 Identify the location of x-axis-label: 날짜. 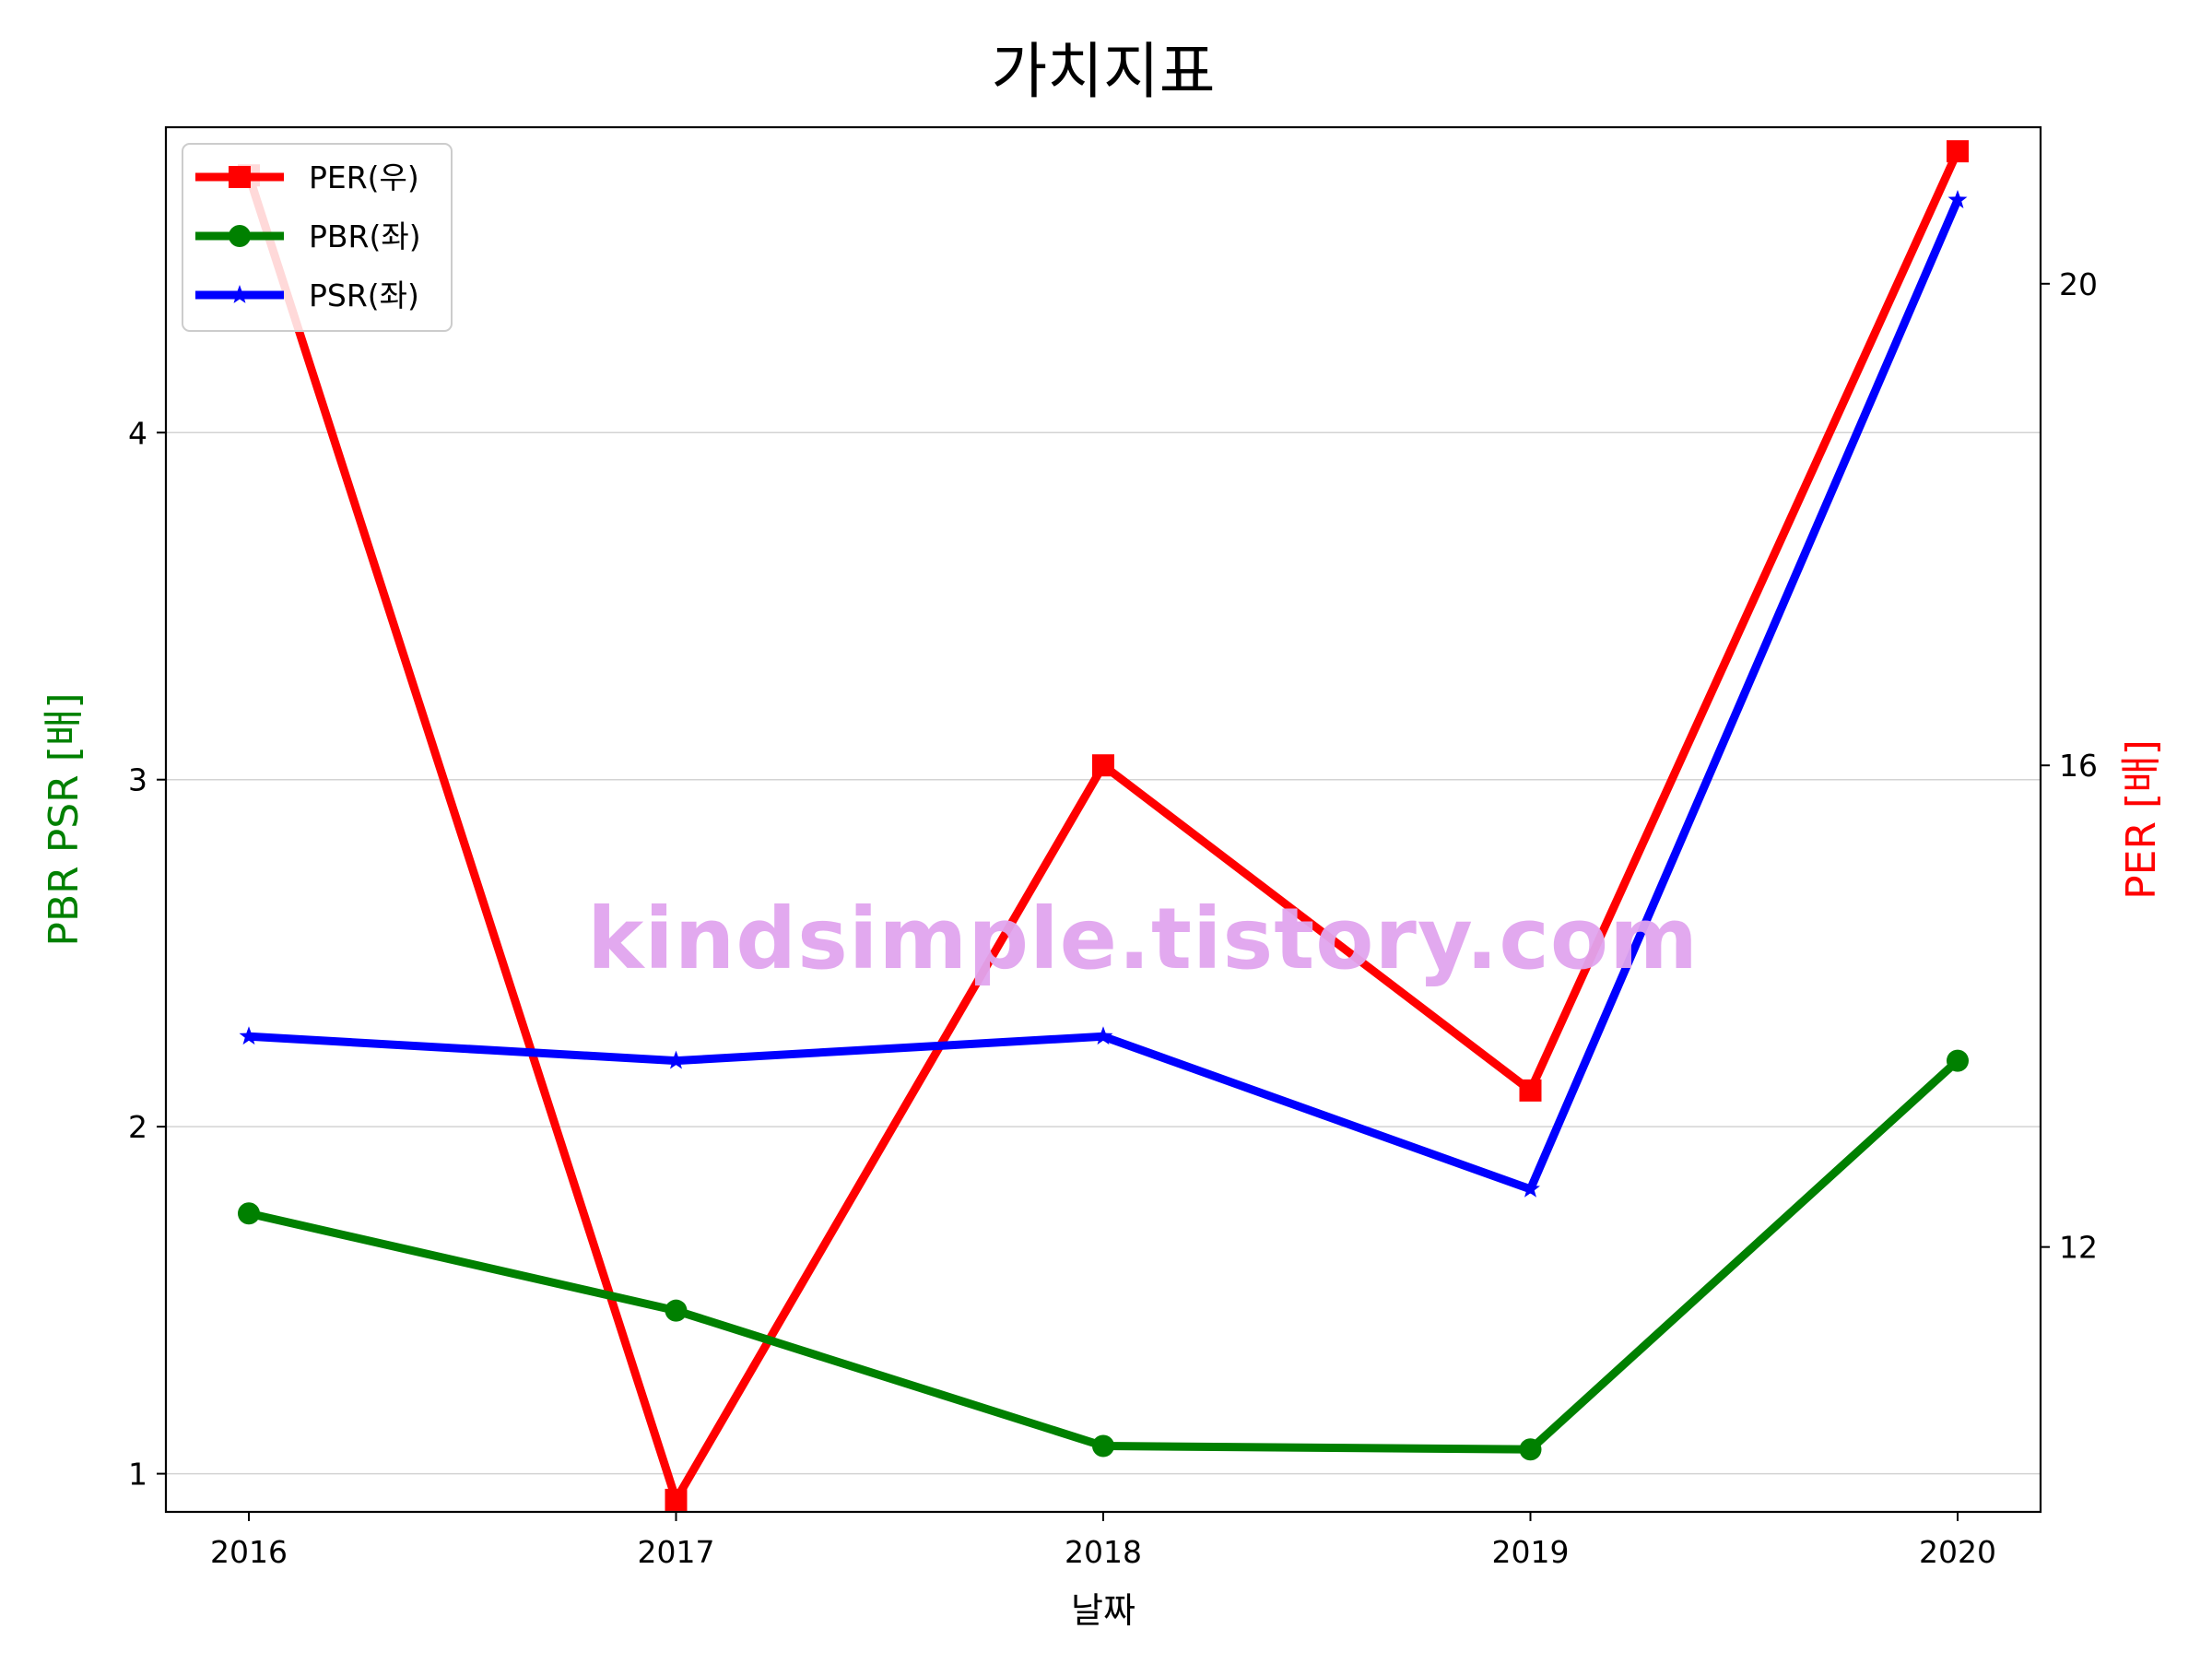
(1103, 1610).